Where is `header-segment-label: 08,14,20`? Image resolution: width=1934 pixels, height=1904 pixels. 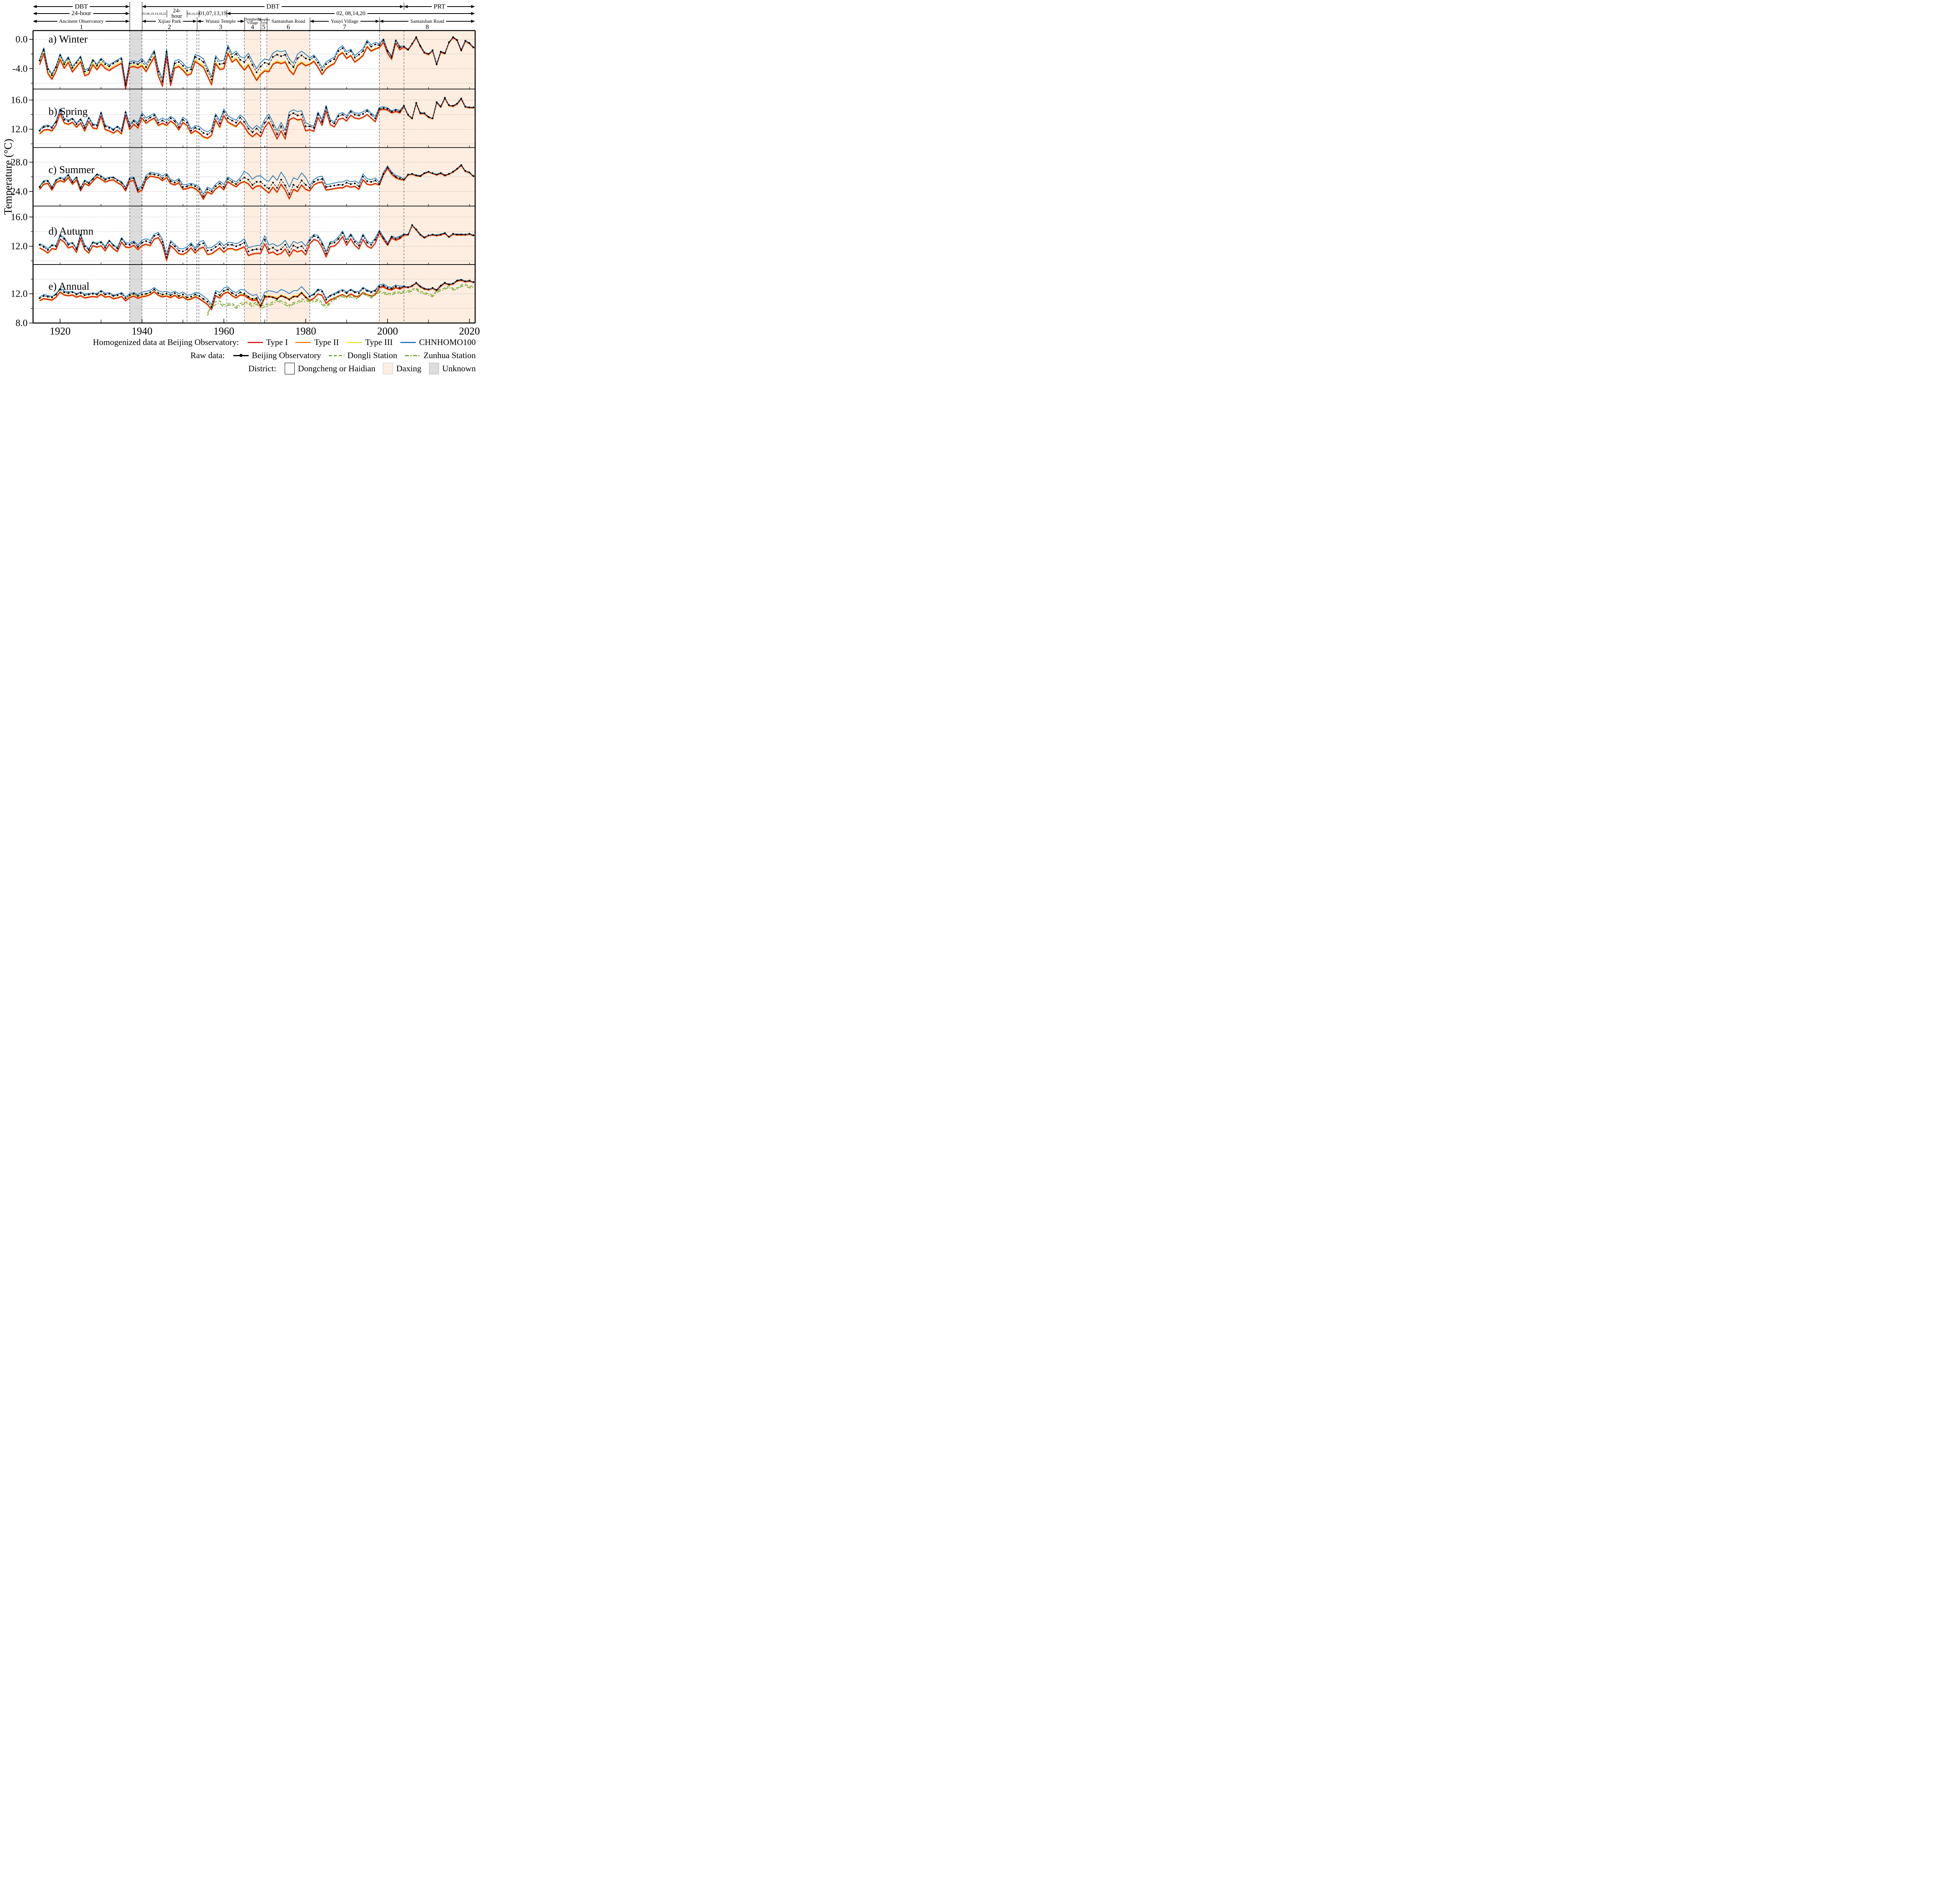
header-segment-label: 08,14,20 is located at coordinates (193, 13).